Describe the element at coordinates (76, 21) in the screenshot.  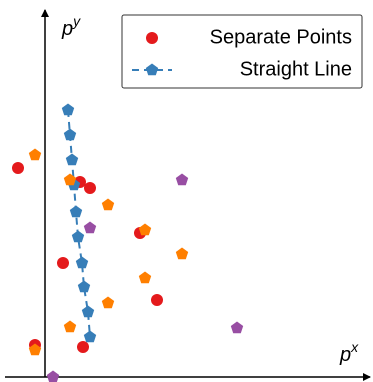
I see `y-label-sup: y` at that location.